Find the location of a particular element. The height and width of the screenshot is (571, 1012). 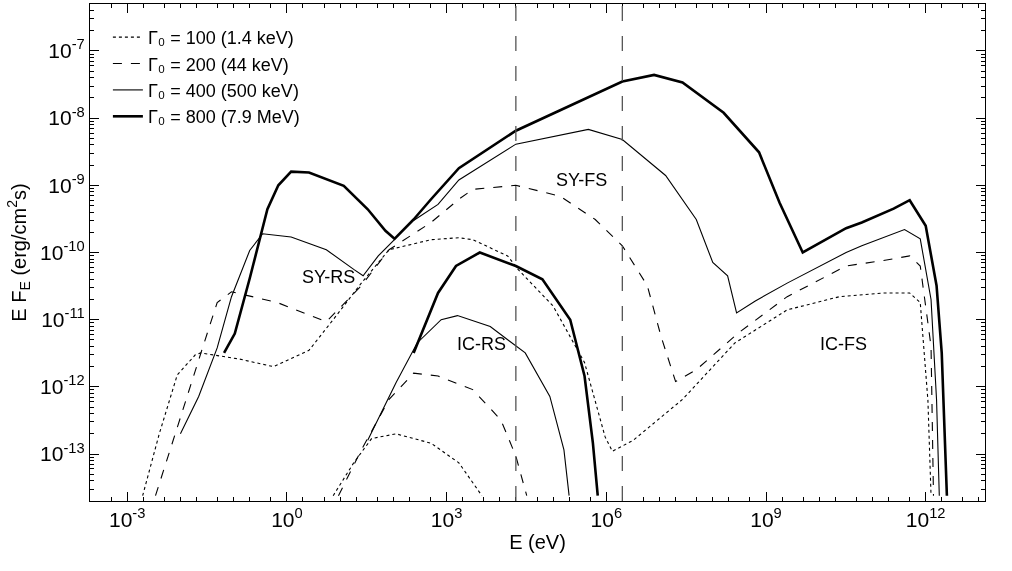

y-tick-label: 10$^{-7}$ is located at coordinates (66, 49).